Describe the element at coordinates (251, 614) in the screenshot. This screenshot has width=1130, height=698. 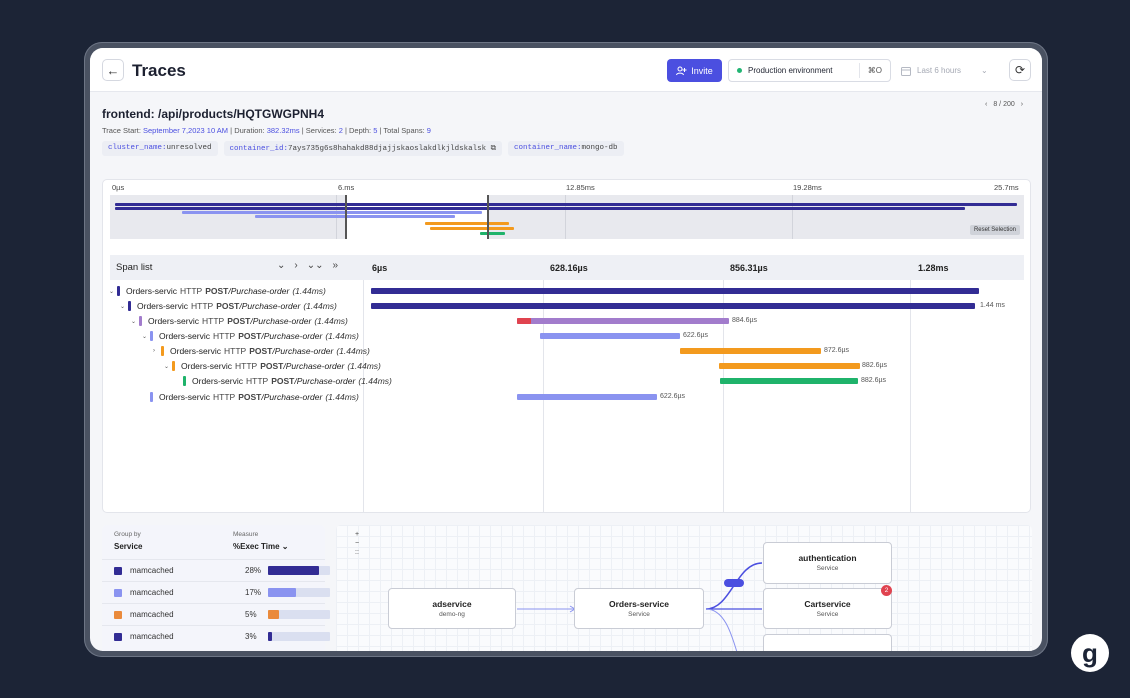
I see `group-percent: 5%` at that location.